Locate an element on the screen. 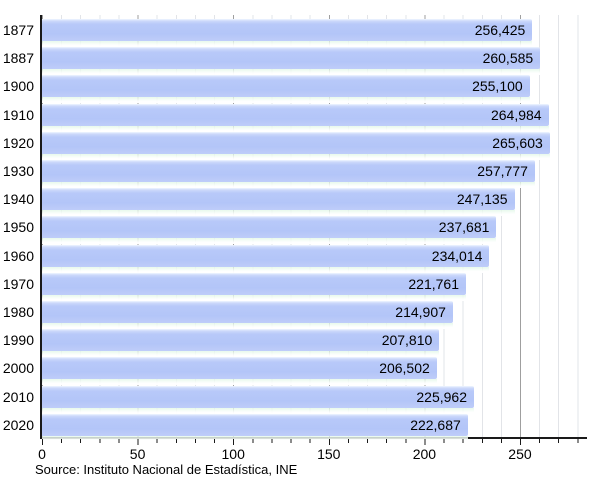 The image size is (600, 480). y-axis-label: 1960 is located at coordinates (18, 255).